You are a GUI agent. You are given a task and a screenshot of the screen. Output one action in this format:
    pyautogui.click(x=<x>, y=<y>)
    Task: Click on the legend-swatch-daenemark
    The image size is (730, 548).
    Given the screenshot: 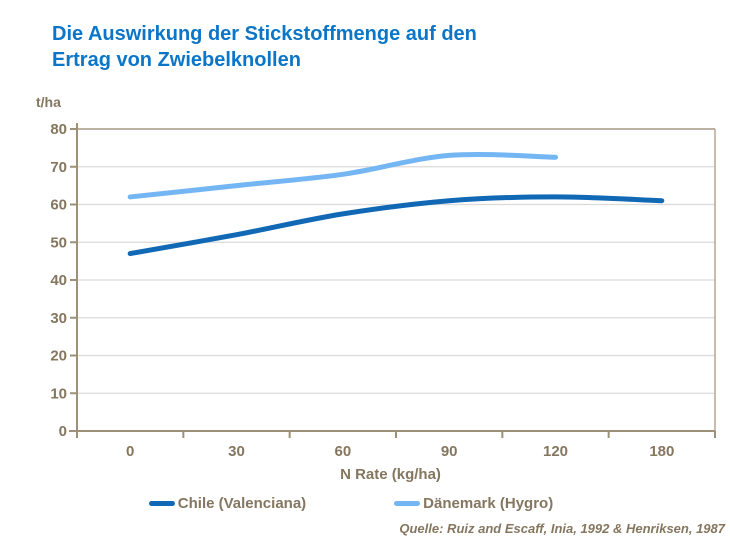 What is the action you would take?
    pyautogui.click(x=407, y=503)
    